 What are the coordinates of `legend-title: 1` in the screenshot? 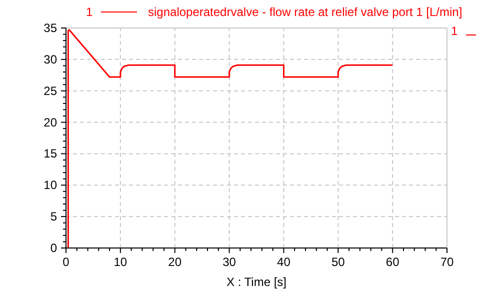 It's located at (454, 31).